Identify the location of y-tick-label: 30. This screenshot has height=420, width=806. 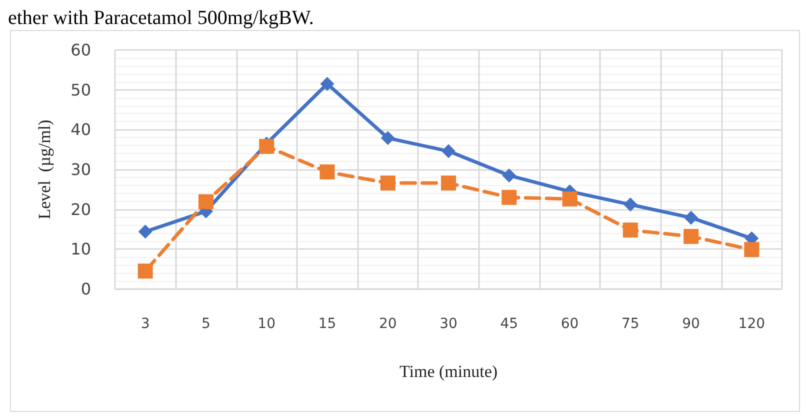
(80, 169).